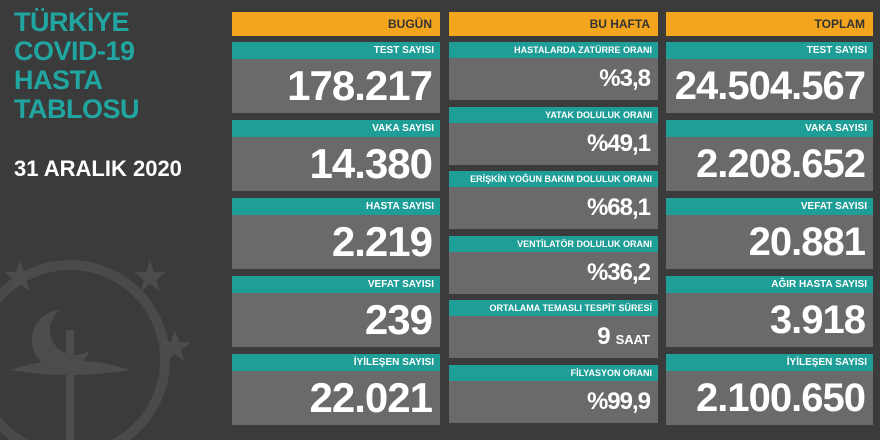 This screenshot has width=880, height=440. What do you see at coordinates (553, 273) in the screenshot?
I see `stat-value: %36,2` at bounding box center [553, 273].